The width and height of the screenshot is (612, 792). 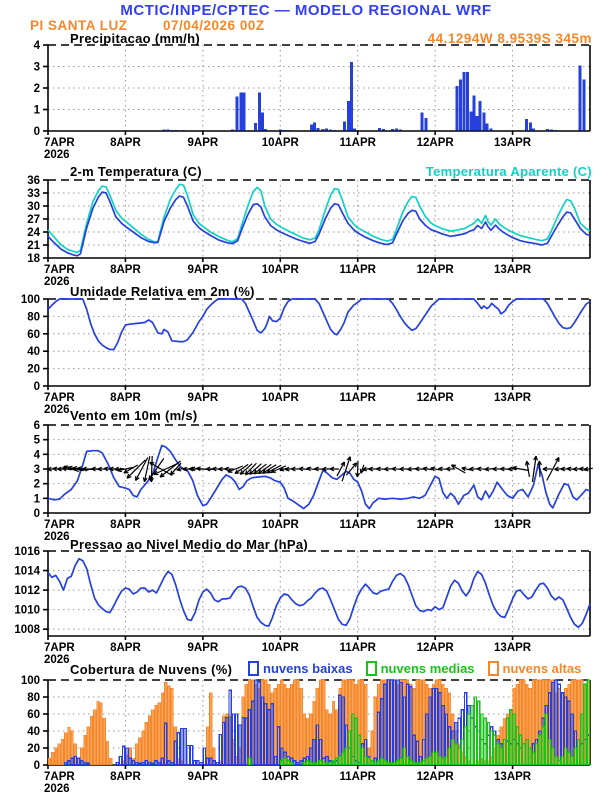 I want to click on panel-title-humidity: Umidade Relativa em 2m (%), so click(x=162, y=291).